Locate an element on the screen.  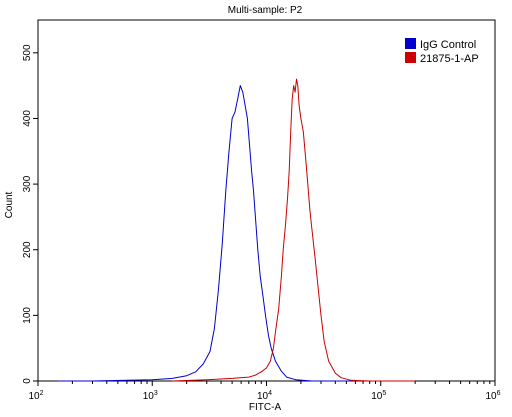
x-tick-label: 10⁵ is located at coordinates (378, 396).